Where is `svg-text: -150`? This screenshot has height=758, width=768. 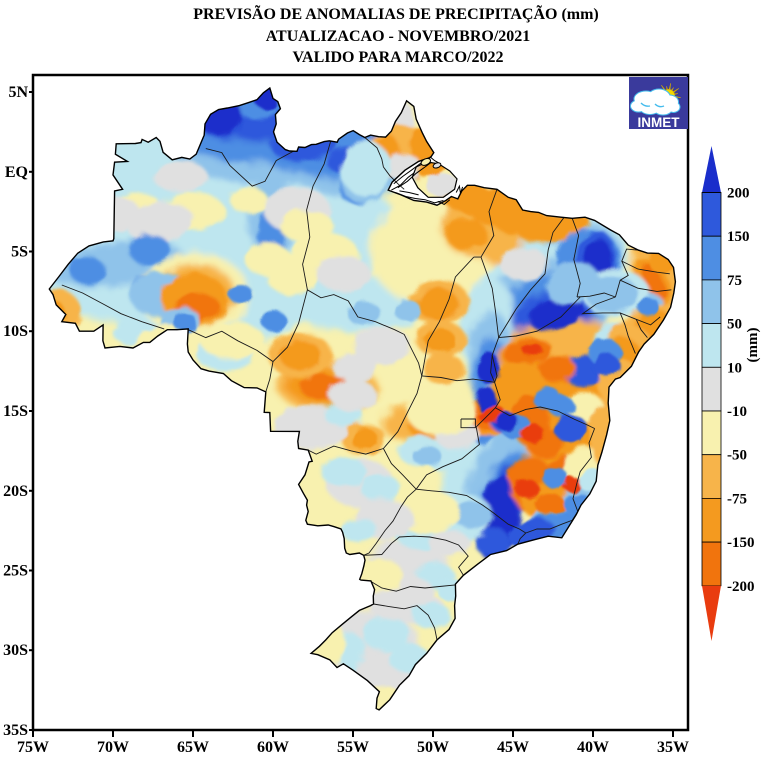
svg-text: -150 is located at coordinates (741, 543).